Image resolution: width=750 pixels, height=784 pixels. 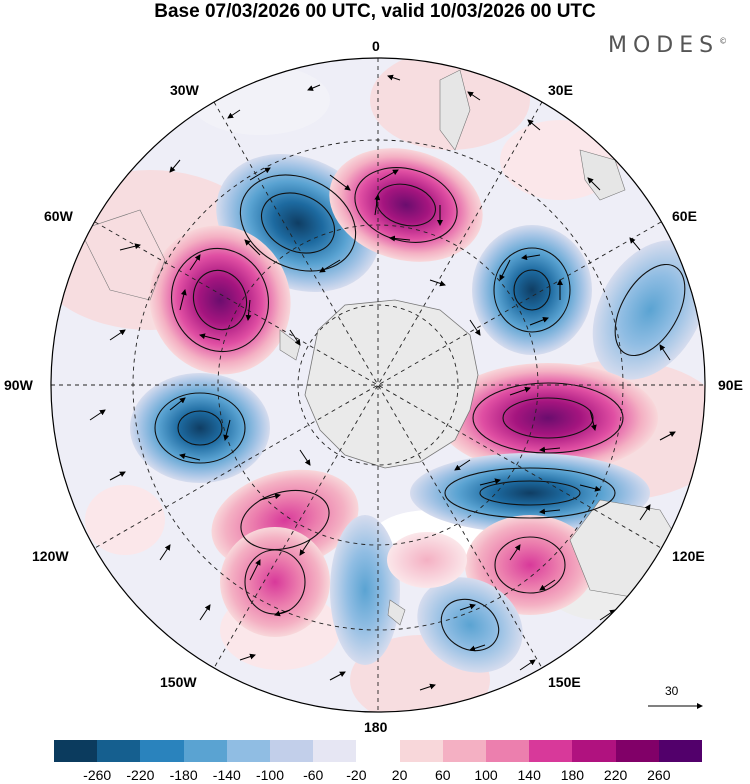 I want to click on lon-label-30w: 30W, so click(x=184, y=90).